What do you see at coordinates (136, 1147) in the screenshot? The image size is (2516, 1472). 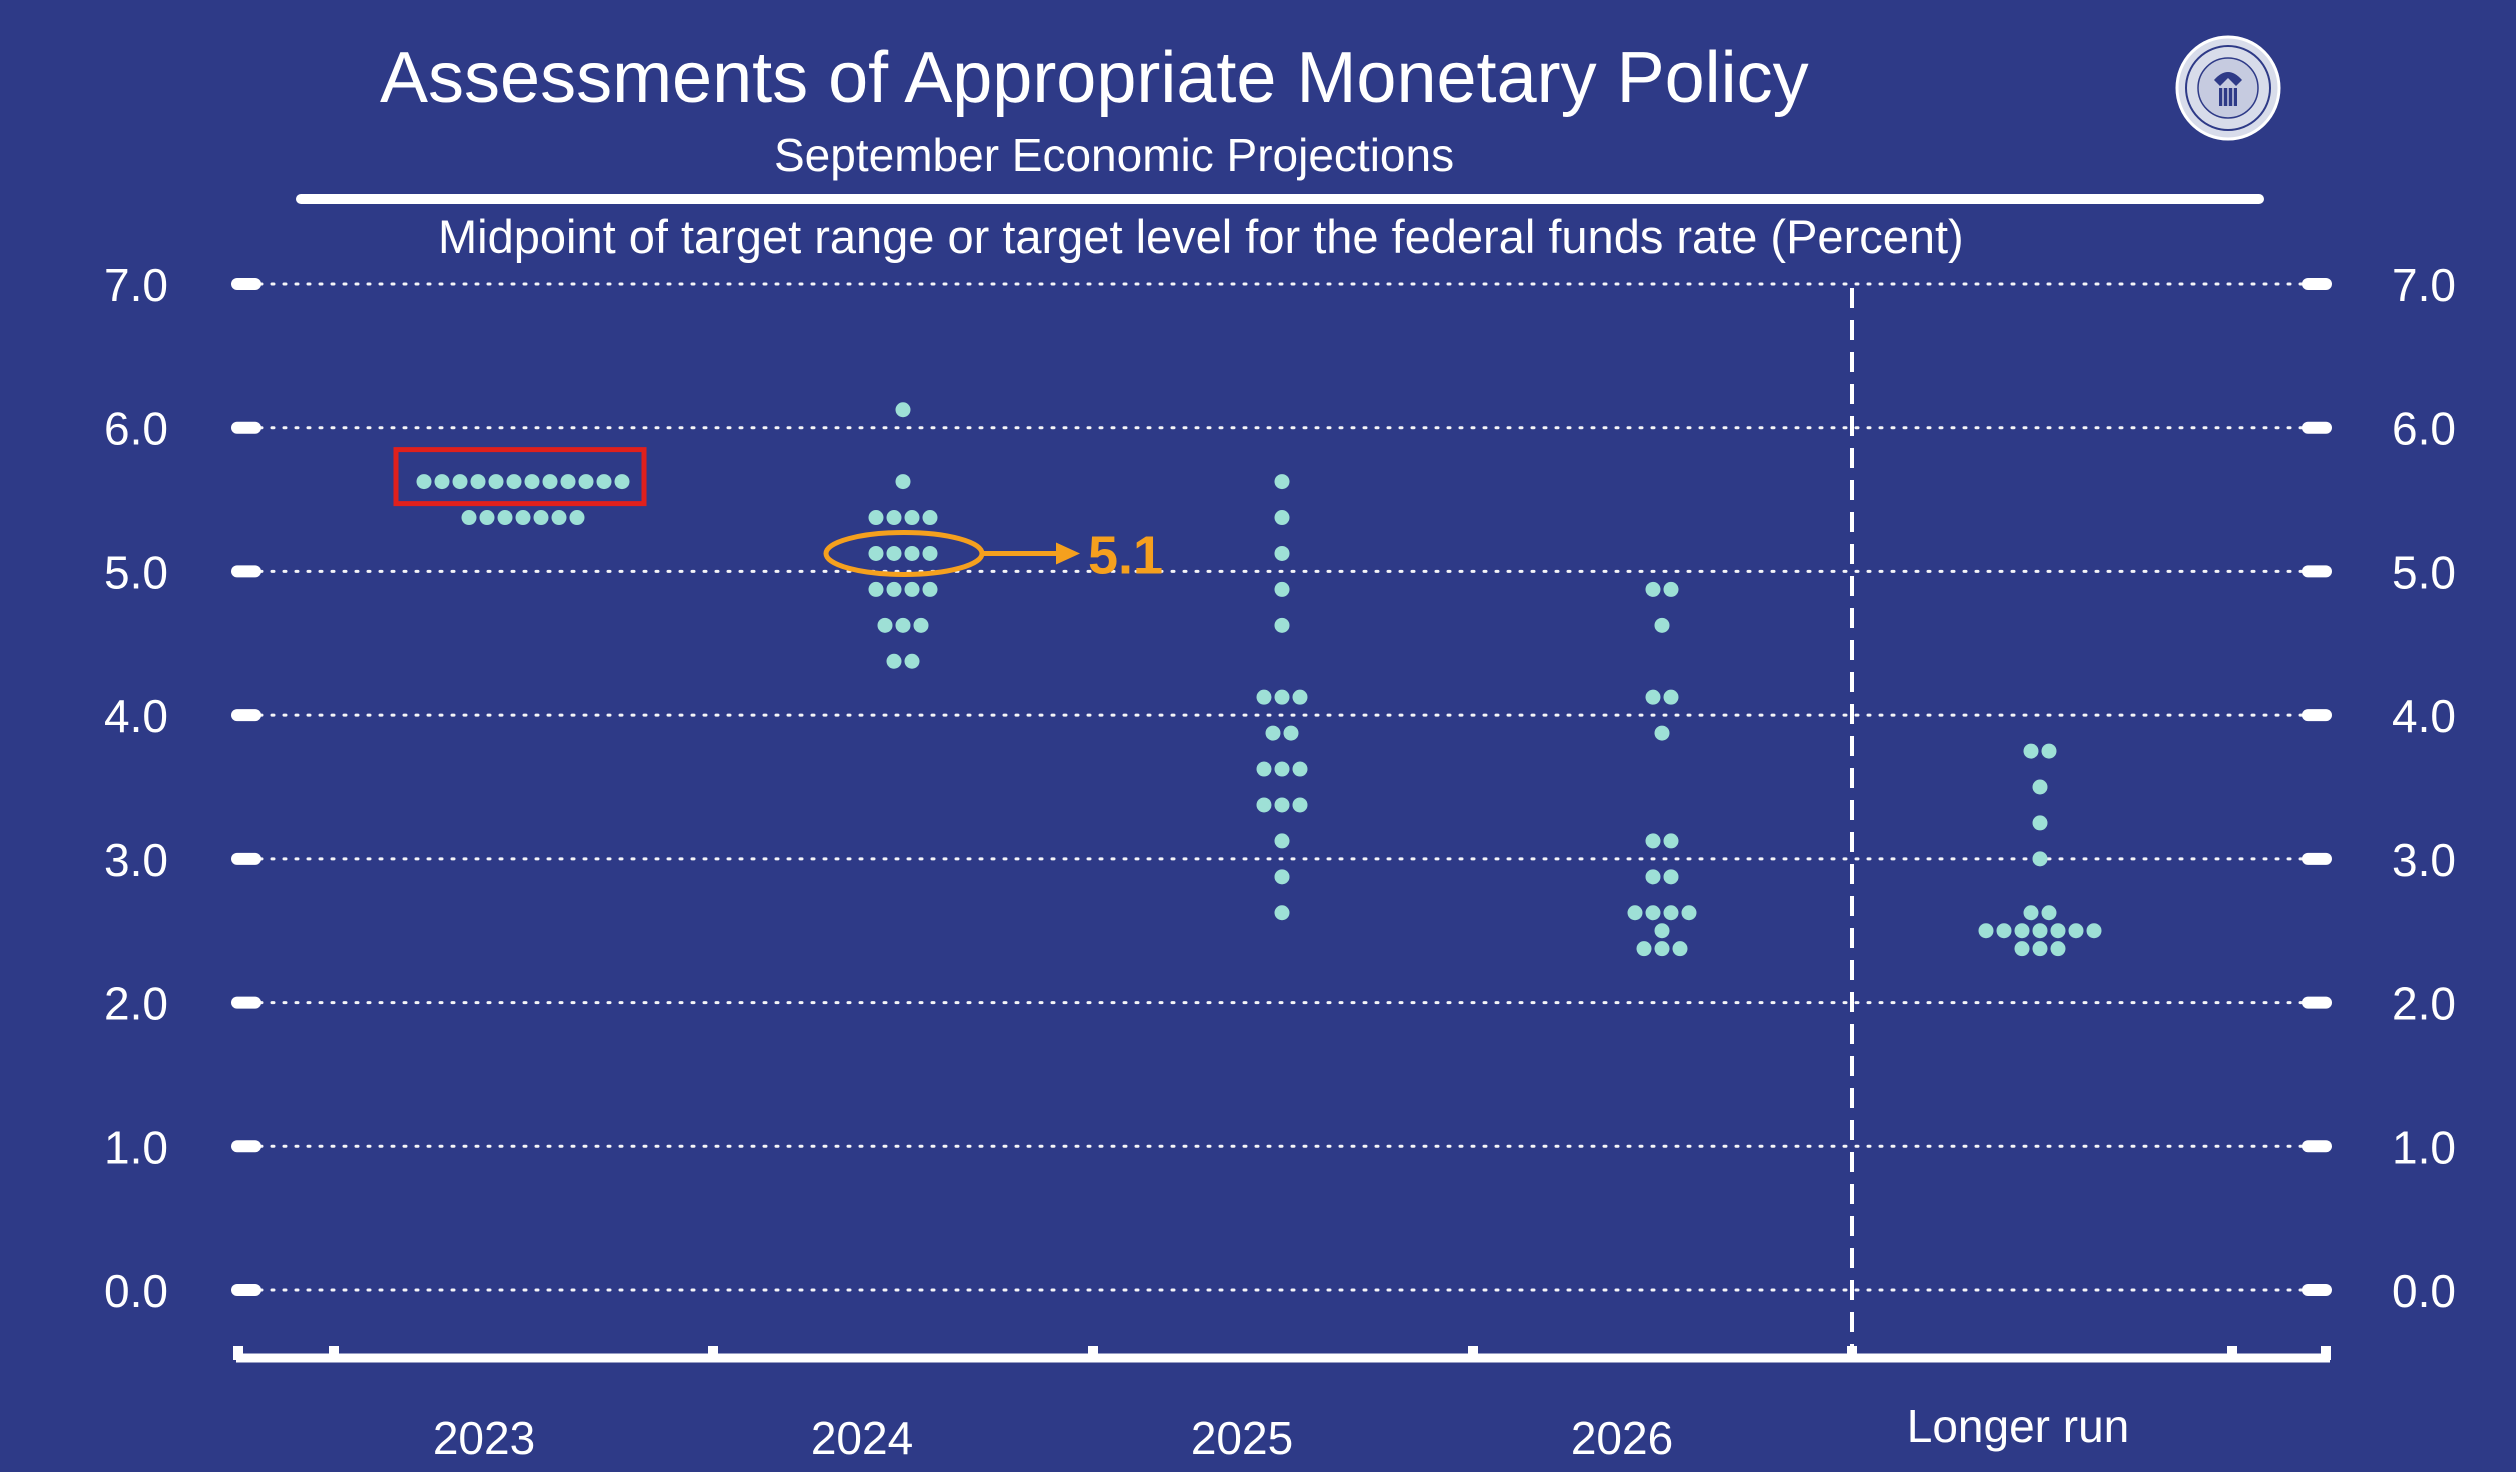 I see `y-tick-label-left: 1.0` at bounding box center [136, 1147].